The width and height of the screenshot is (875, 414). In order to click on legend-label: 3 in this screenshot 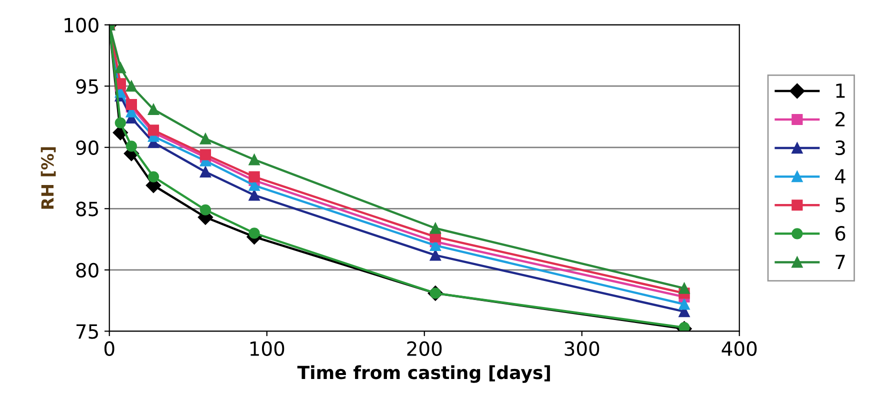, I will do `click(840, 148)`.